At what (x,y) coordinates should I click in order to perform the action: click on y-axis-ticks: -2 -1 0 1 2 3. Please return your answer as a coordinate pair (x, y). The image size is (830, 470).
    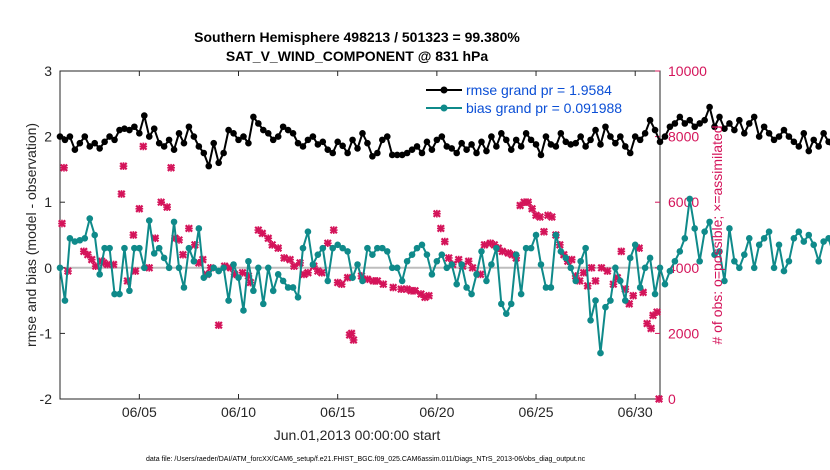
    Looking at the image, I should click on (52, 235).